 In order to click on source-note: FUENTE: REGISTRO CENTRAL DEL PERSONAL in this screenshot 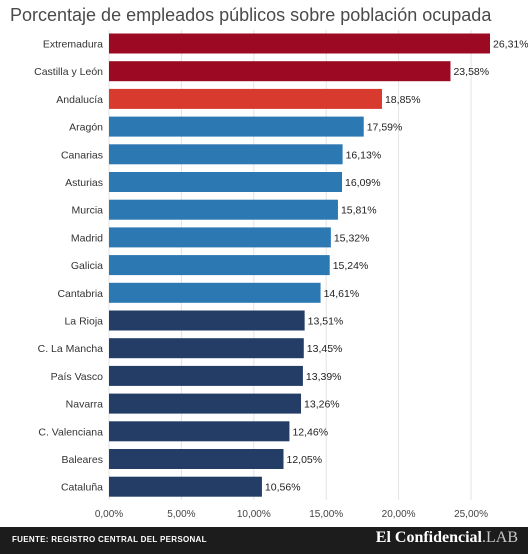, I will do `click(109, 539)`.